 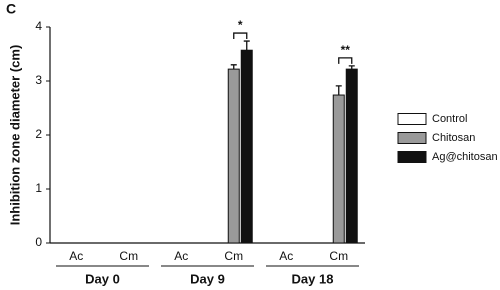 What do you see at coordinates (38, 242) in the screenshot?
I see `y-tick-label: 0` at bounding box center [38, 242].